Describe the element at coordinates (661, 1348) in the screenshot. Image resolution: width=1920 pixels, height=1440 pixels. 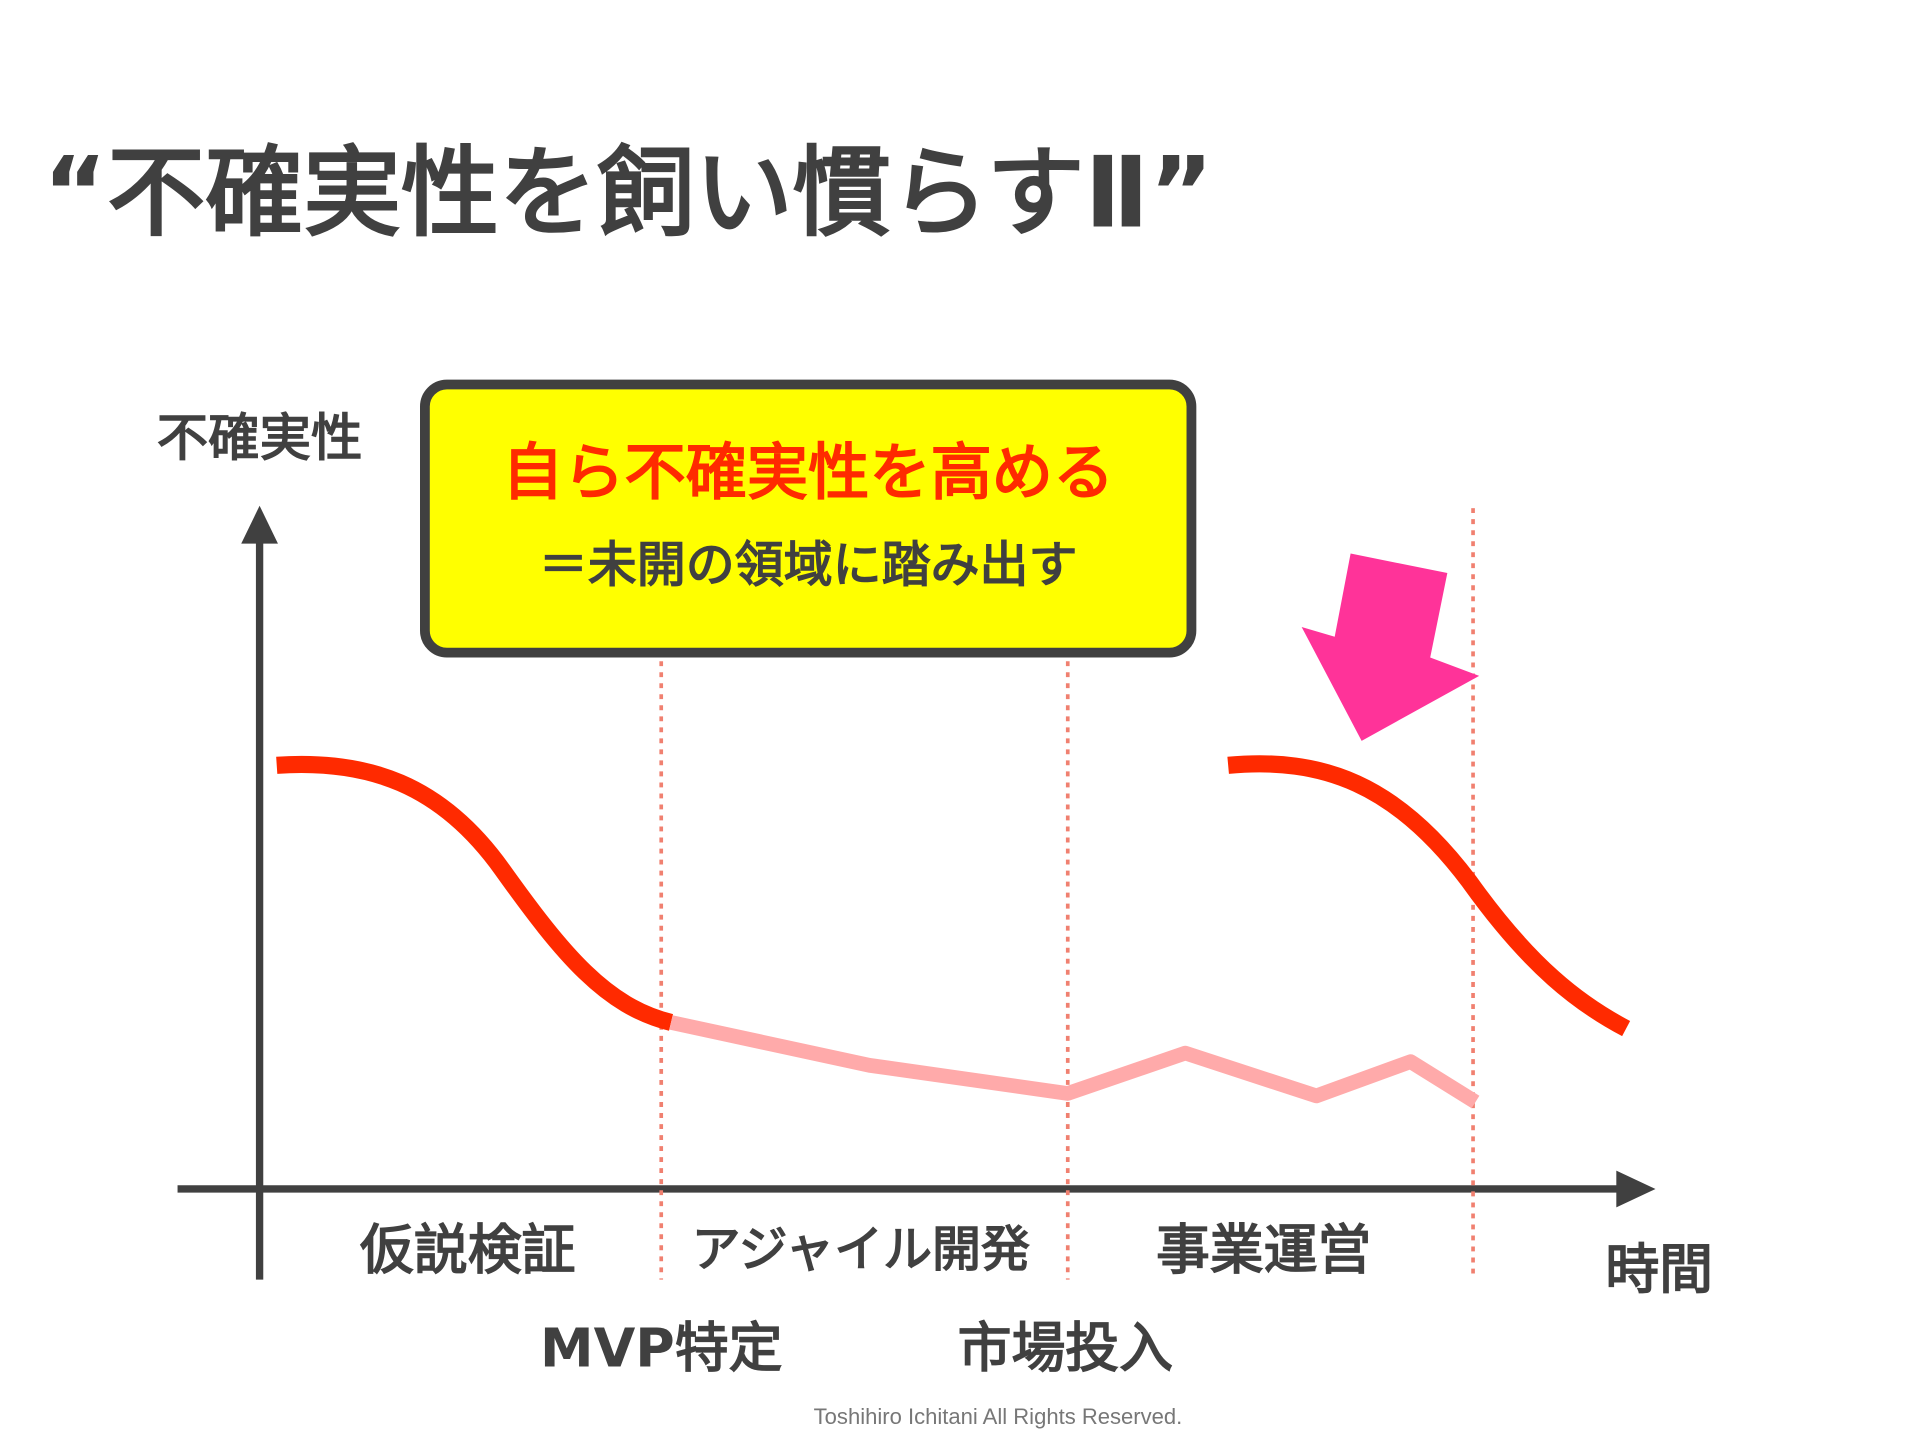
I see `milestone-label: MVP特定` at that location.